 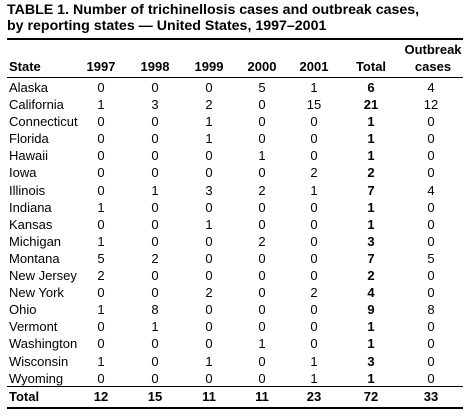 What do you see at coordinates (235, 155) in the screenshot?
I see `table-row: Hawaii 0 0 0 1 0 1 0` at bounding box center [235, 155].